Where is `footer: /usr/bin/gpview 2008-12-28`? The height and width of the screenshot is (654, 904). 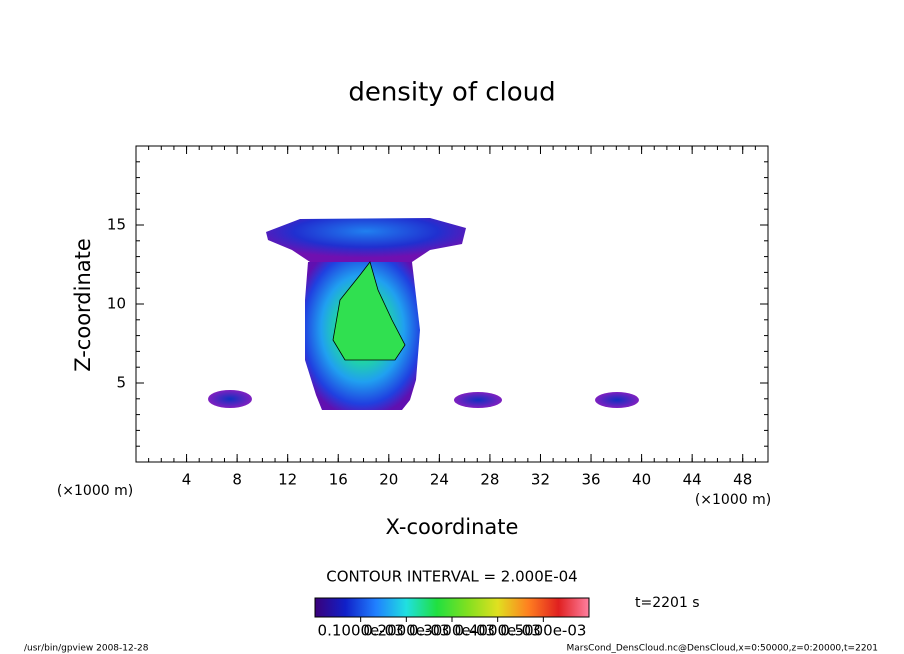 footer: /usr/bin/gpview 2008-12-28 is located at coordinates (86, 649).